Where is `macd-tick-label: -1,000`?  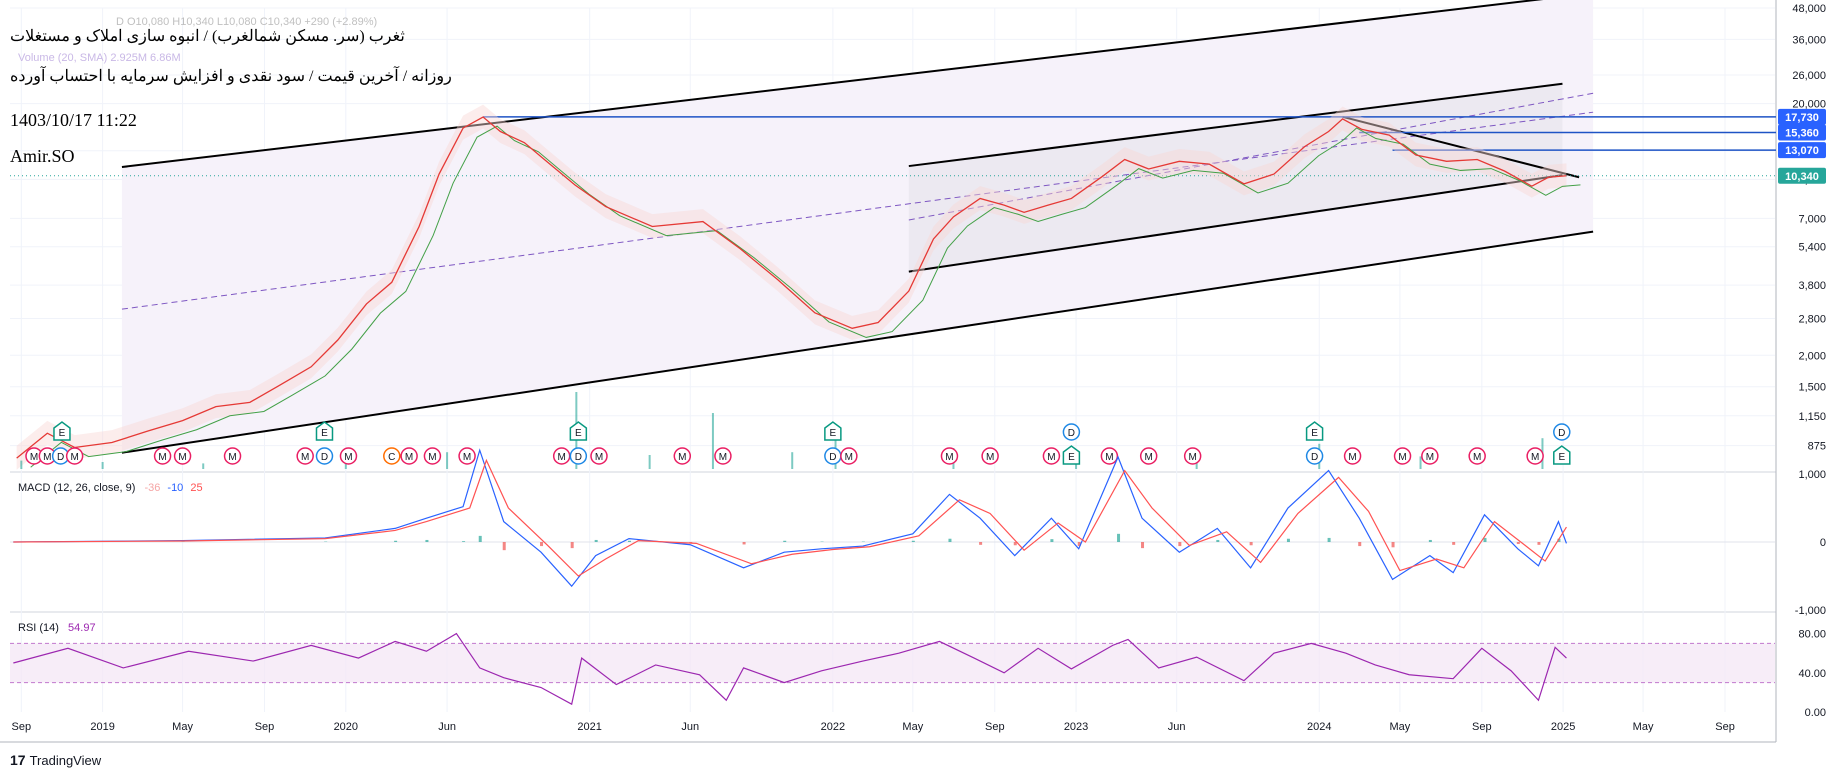 macd-tick-label: -1,000 is located at coordinates (1810, 611).